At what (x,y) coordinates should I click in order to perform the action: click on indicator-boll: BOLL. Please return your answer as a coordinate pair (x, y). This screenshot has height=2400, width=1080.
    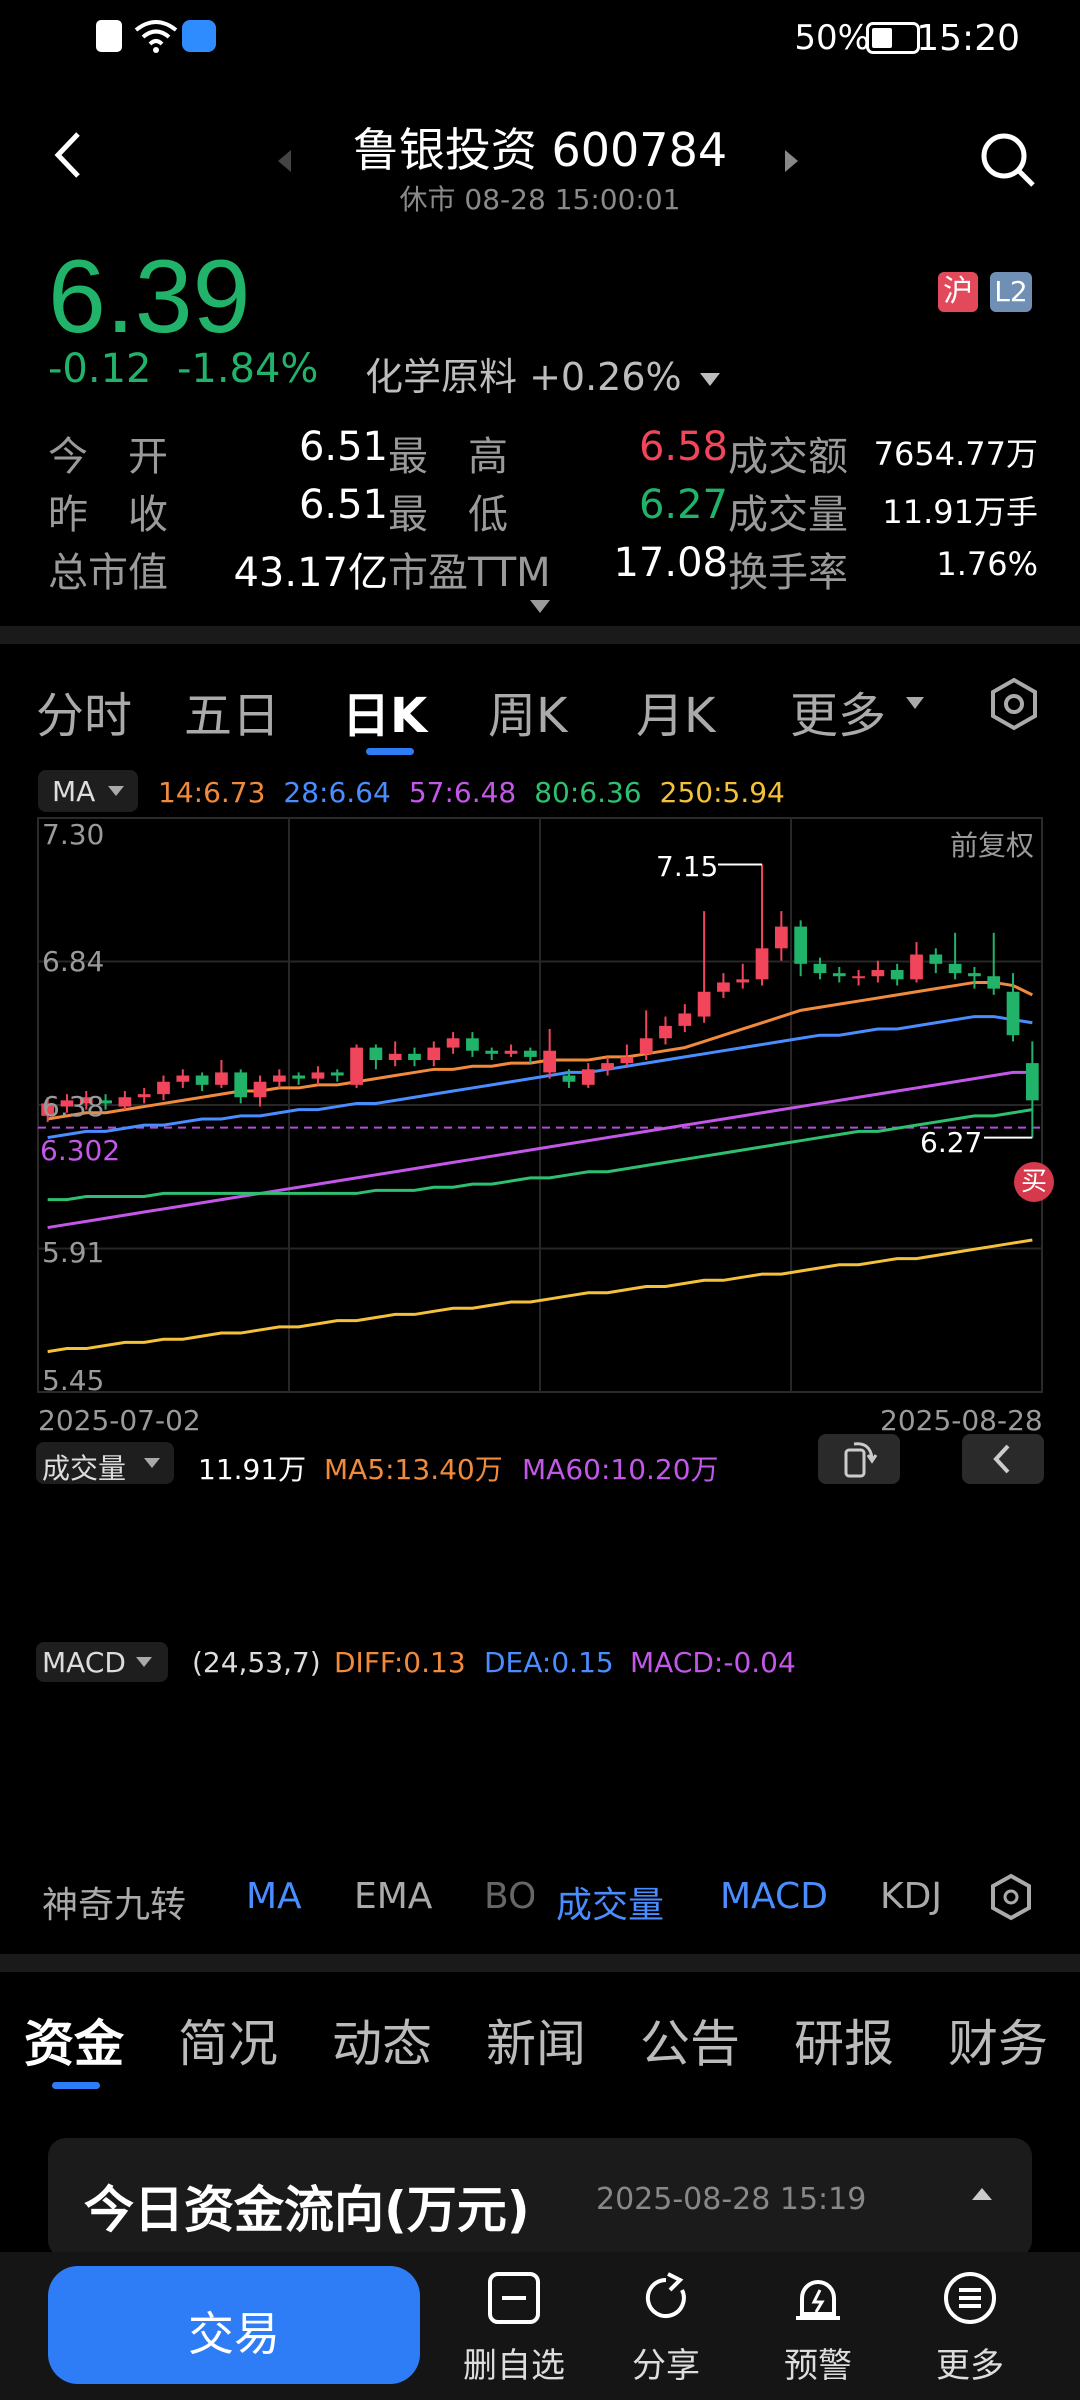
    Looking at the image, I should click on (509, 1896).